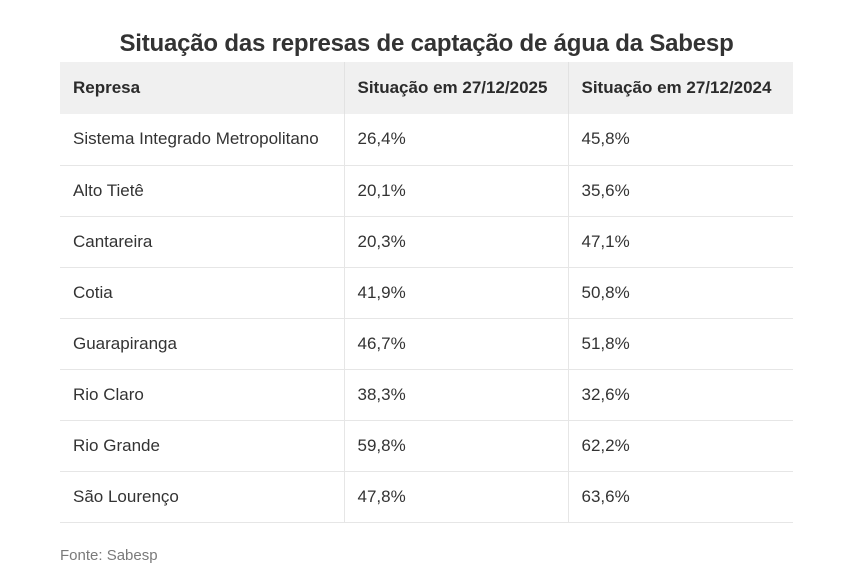 The width and height of the screenshot is (863, 565). What do you see at coordinates (202, 446) in the screenshot?
I see `reservoir-name-cell: Rio Grande` at bounding box center [202, 446].